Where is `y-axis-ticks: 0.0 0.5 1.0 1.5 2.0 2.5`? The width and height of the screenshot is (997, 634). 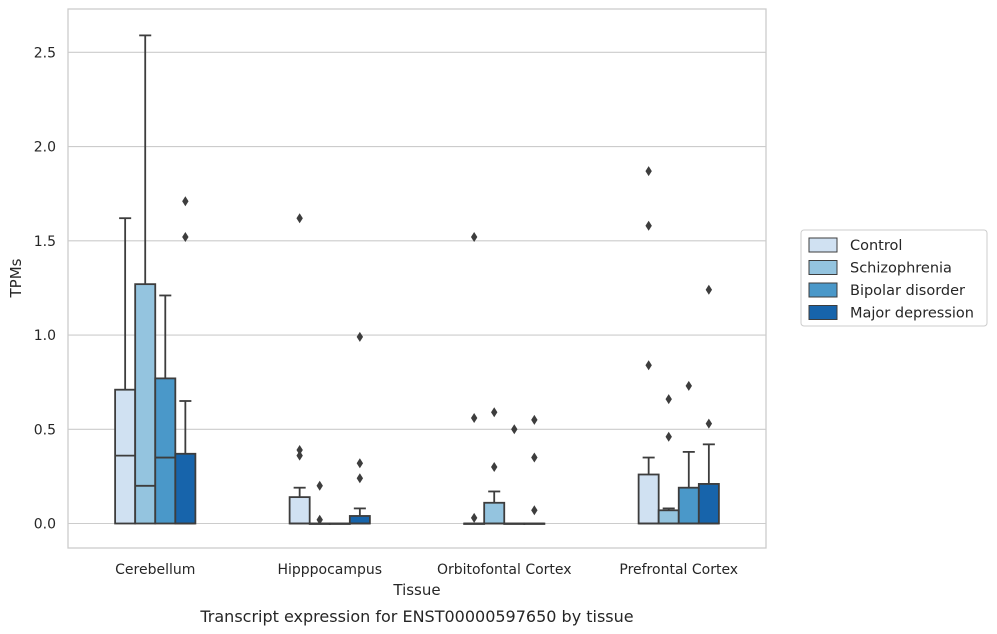
y-axis-ticks: 0.0 0.5 1.0 1.5 2.0 2.5 is located at coordinates (45, 288).